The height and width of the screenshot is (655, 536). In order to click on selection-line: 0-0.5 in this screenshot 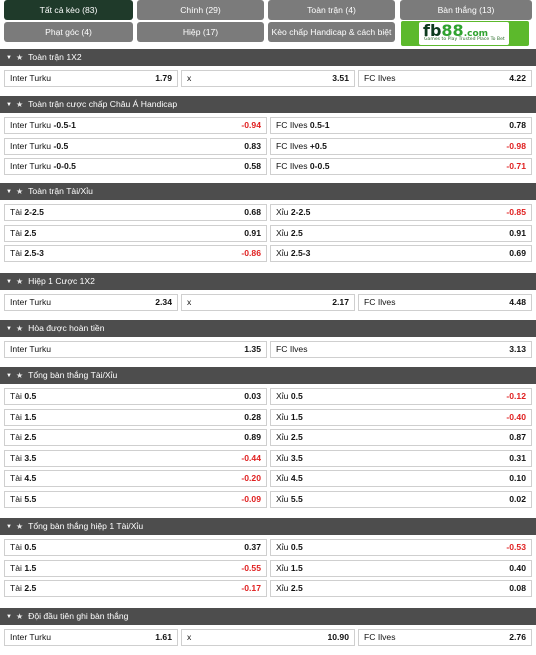, I will do `click(319, 166)`.